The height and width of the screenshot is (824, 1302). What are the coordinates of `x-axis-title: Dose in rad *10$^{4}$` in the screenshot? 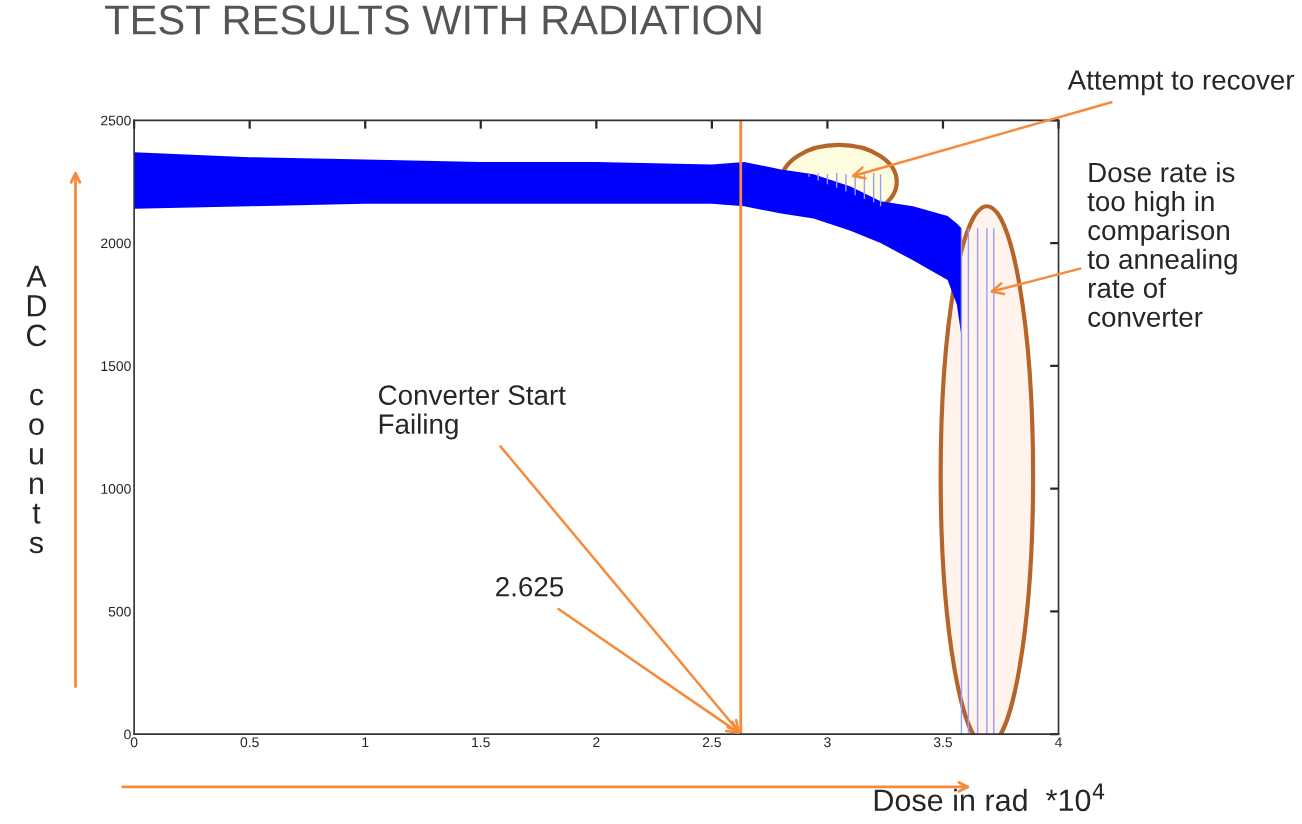 It's located at (989, 797).